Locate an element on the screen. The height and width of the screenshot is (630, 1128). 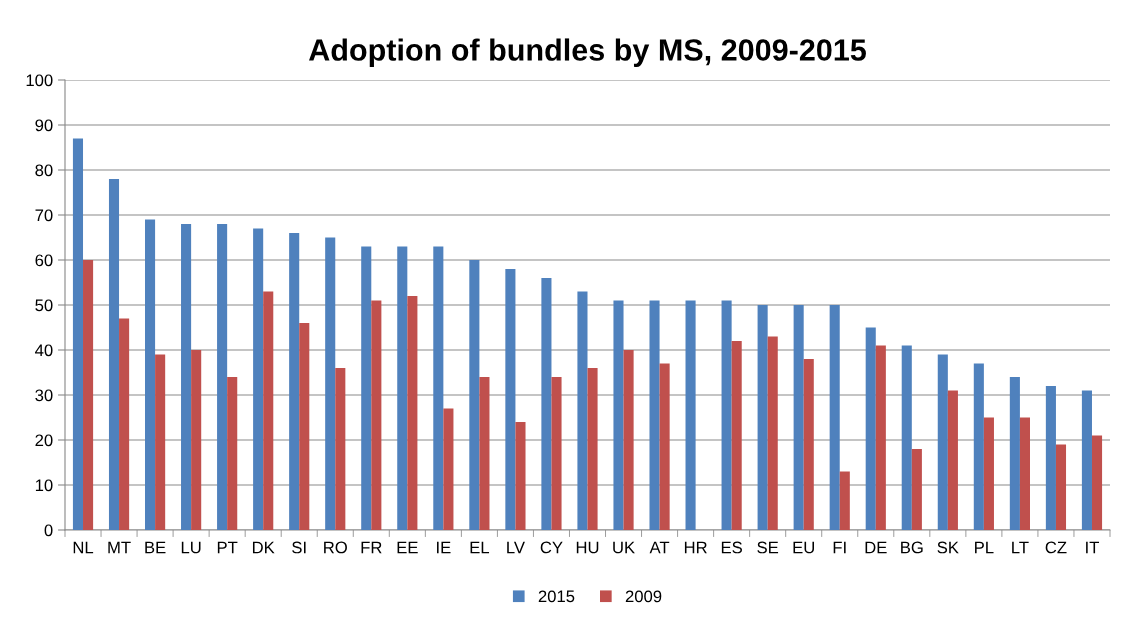
x-tick-label: HU is located at coordinates (587, 547).